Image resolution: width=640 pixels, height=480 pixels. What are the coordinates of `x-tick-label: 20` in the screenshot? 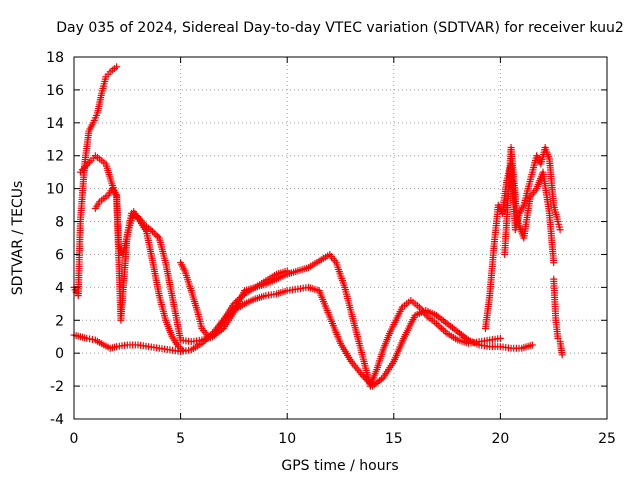 It's located at (500, 439).